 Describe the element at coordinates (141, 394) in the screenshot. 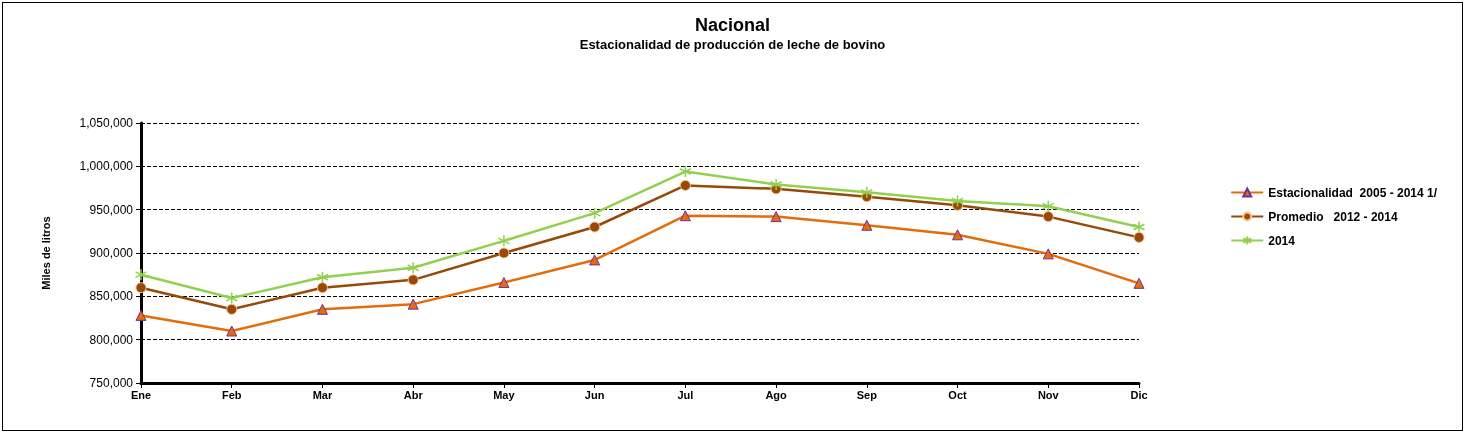

I see `x-tick-label: Ene` at that location.